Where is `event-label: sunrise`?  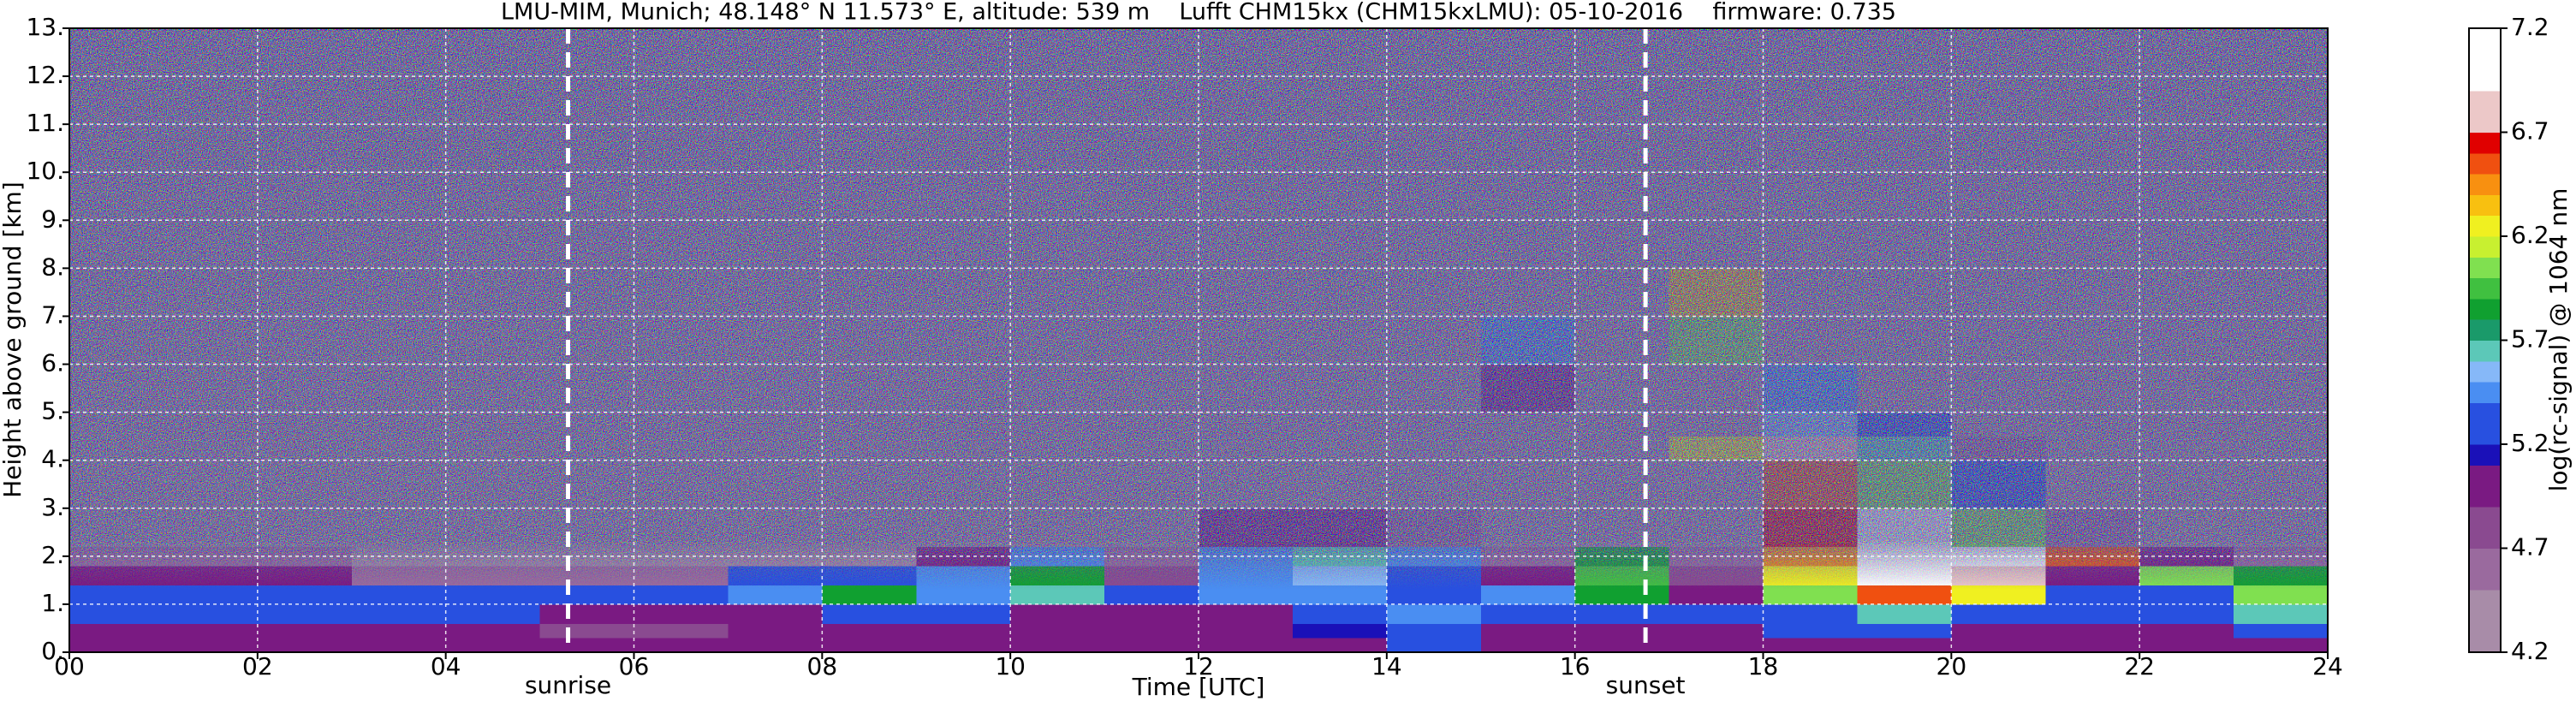 event-label: sunrise is located at coordinates (568, 685).